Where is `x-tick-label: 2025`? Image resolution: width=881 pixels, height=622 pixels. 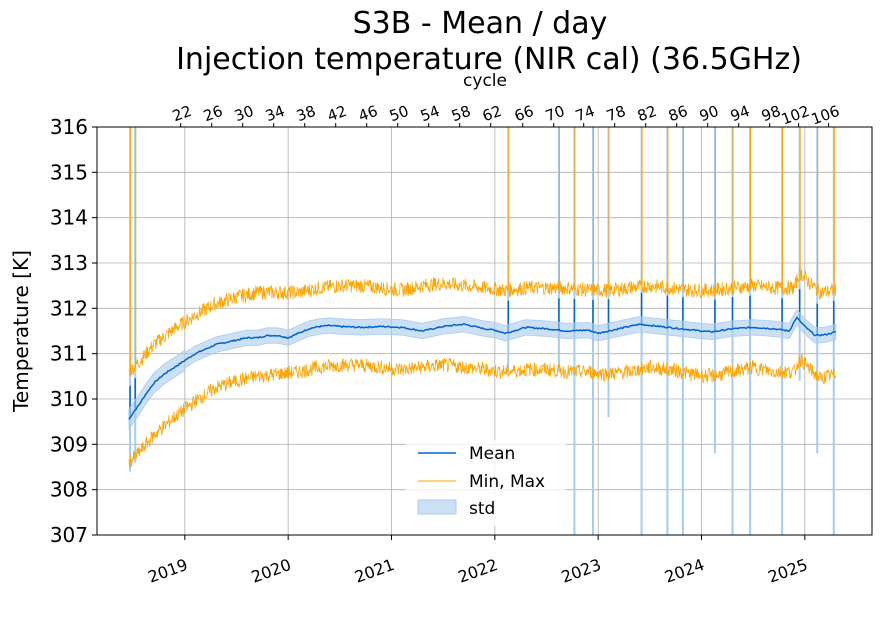 x-tick-label: 2025 is located at coordinates (787, 571).